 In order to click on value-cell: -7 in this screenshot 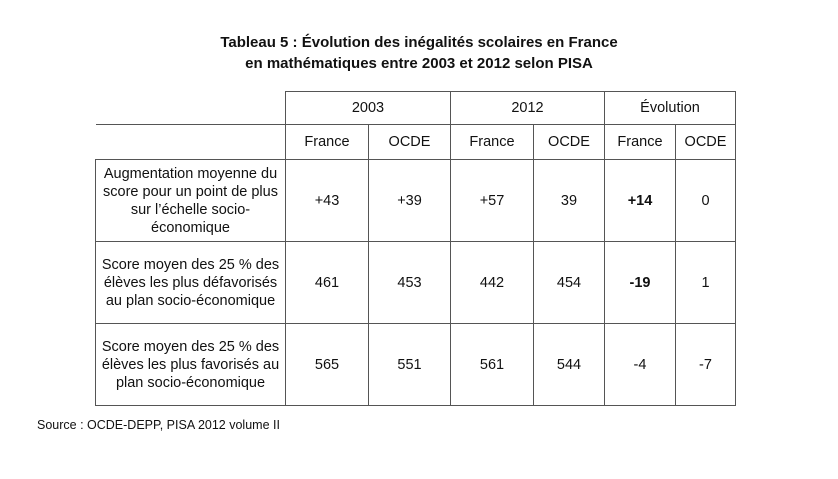, I will do `click(705, 364)`.